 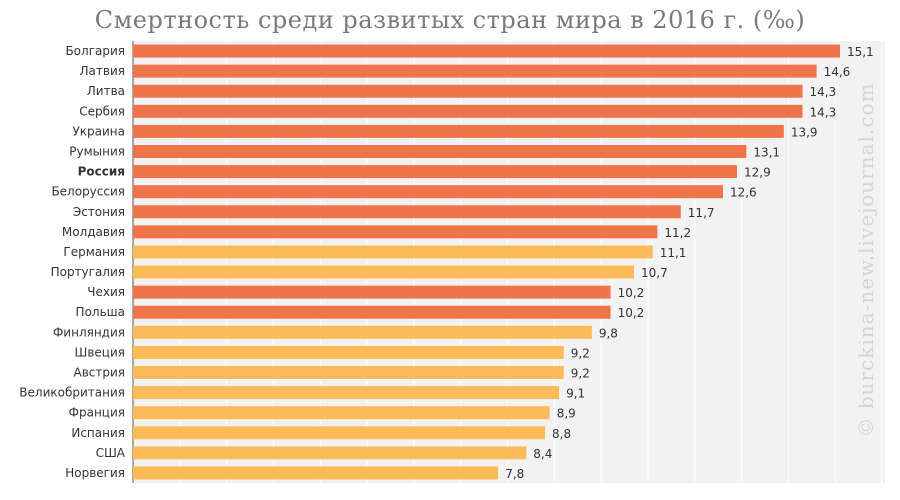 What do you see at coordinates (98, 131) in the screenshot?
I see `category-label: Украина` at bounding box center [98, 131].